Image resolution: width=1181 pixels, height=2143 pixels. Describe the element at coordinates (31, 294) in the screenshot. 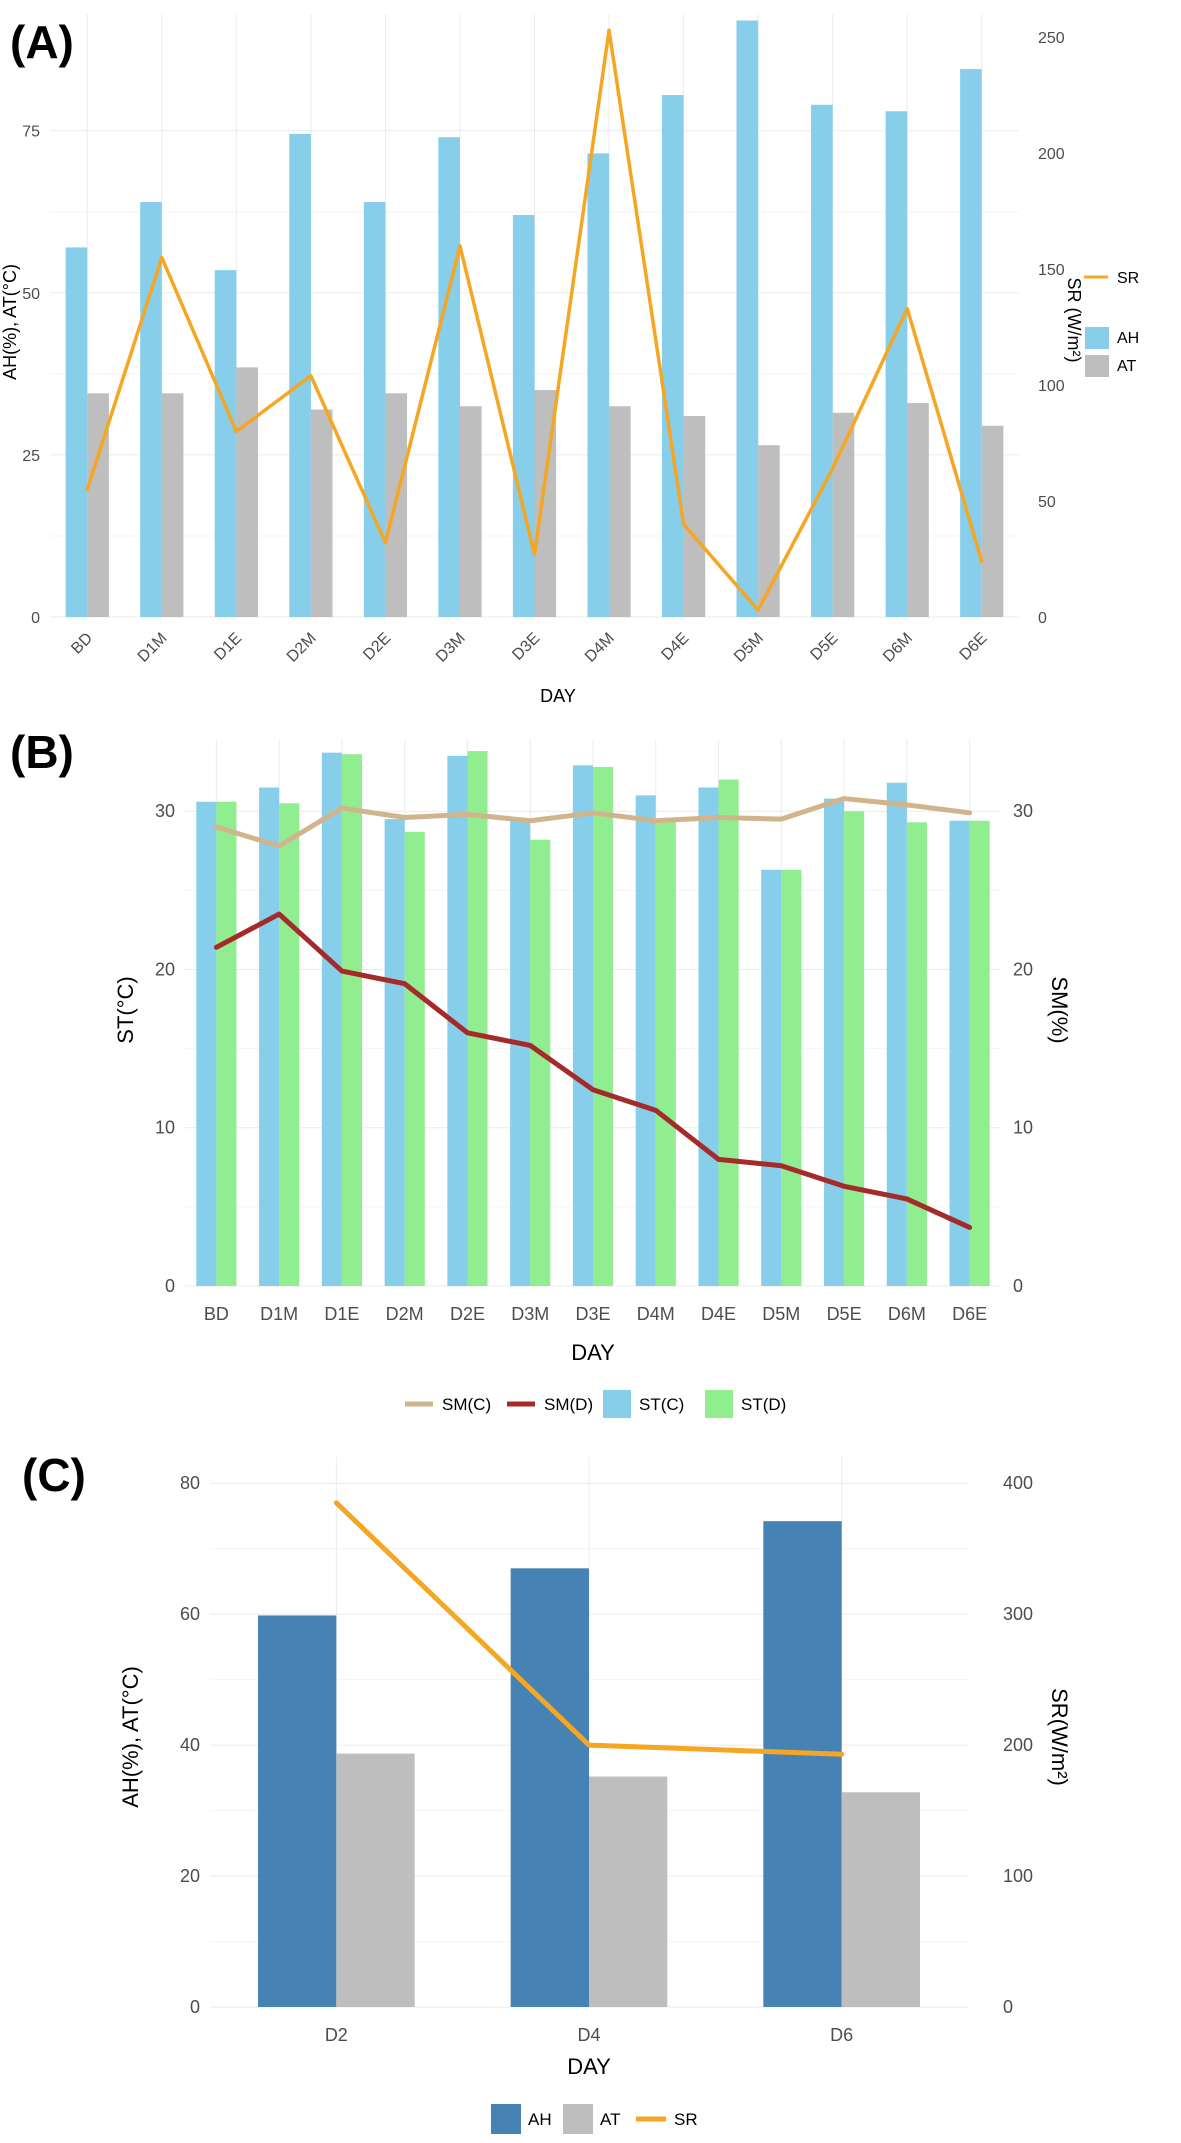

I see `panel-a-y-tick-label: 50` at that location.